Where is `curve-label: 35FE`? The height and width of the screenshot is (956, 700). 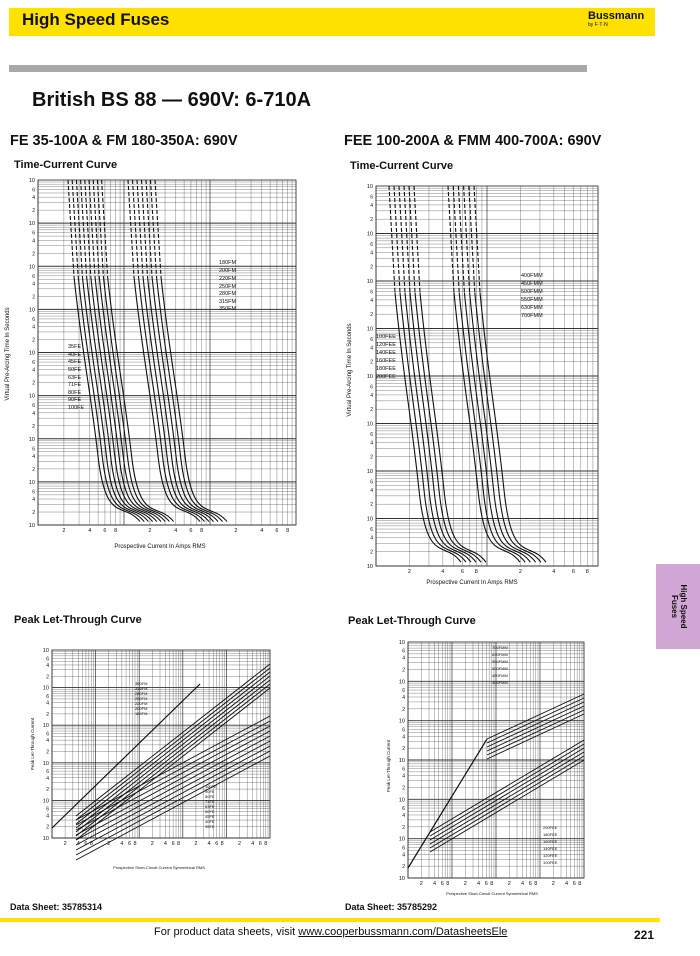
curve-label: 35FE is located at coordinates (210, 826).